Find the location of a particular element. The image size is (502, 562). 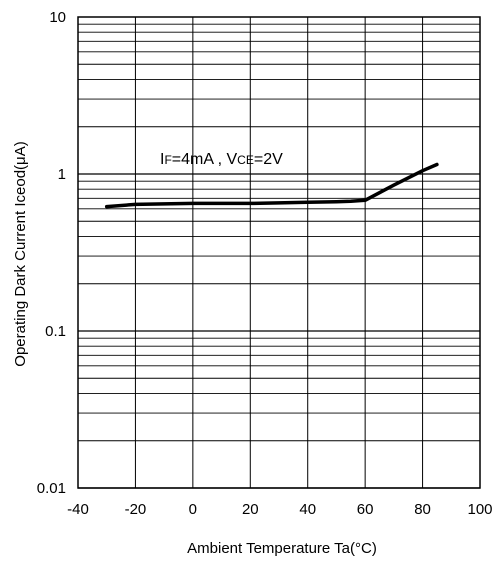

x-tick-label: 80 is located at coordinates (422, 509).